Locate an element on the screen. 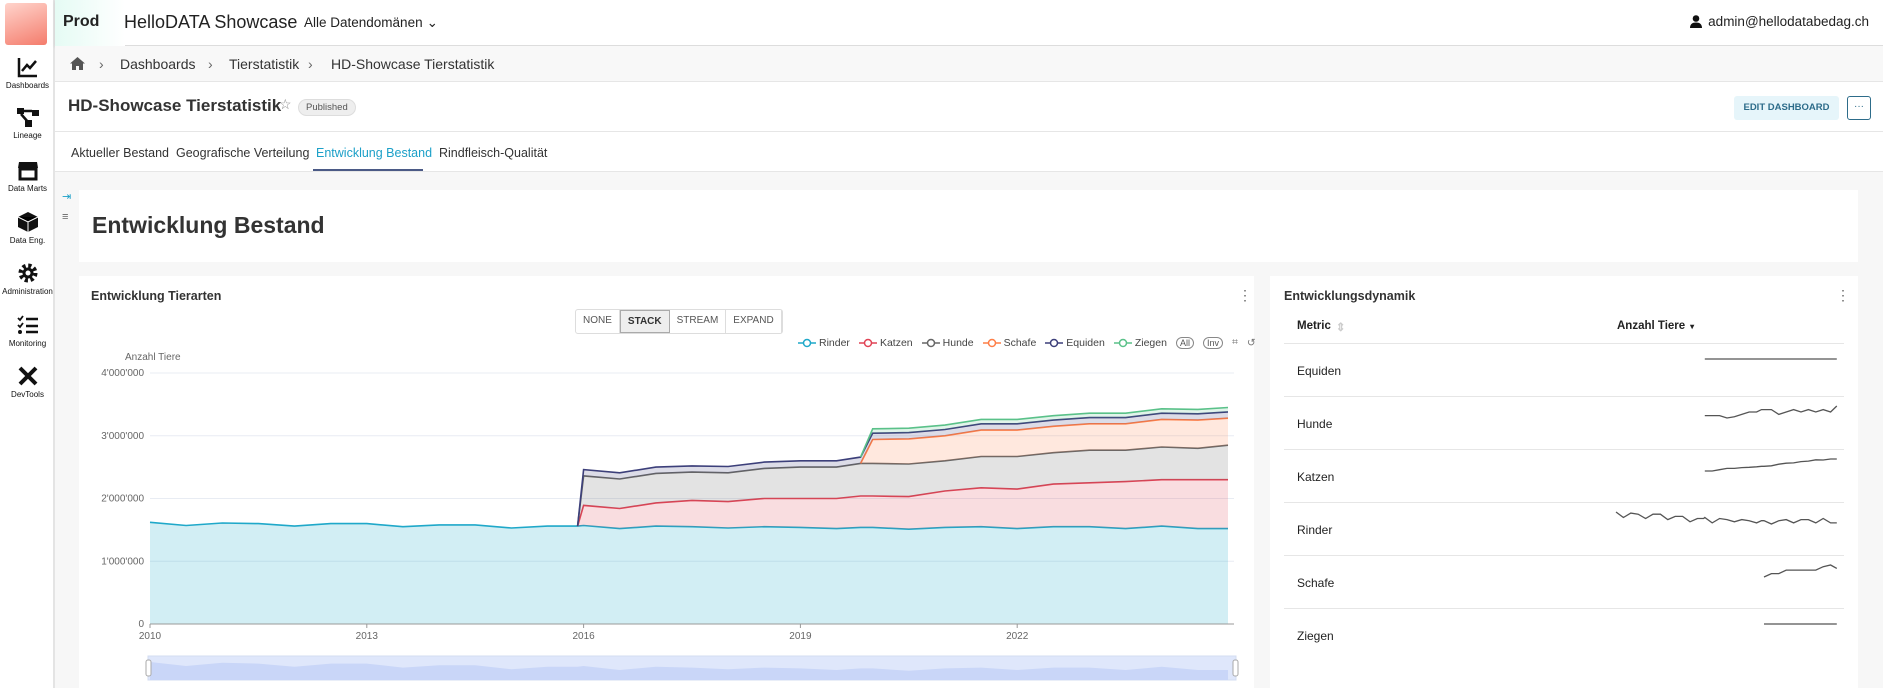 Image resolution: width=1883 pixels, height=688 pixels. x-tick-label: 2013 is located at coordinates (367, 636).